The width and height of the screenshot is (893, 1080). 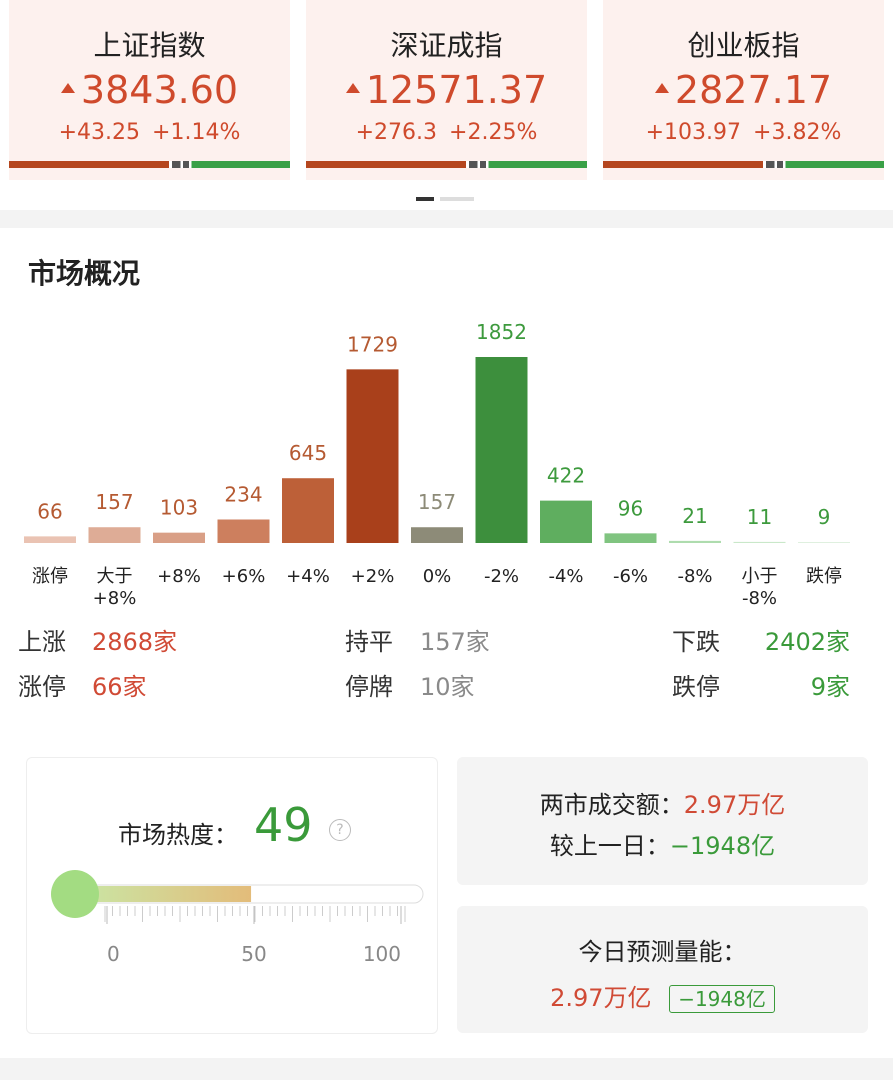 What do you see at coordinates (372, 576) in the screenshot?
I see `category-label: +2%` at bounding box center [372, 576].